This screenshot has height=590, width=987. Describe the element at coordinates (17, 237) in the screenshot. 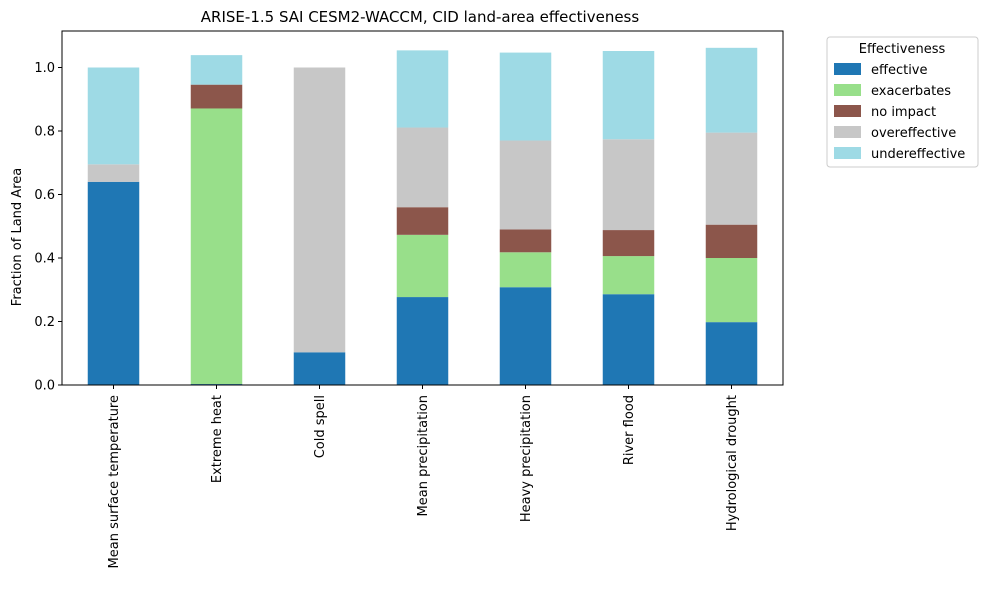

I see `y-axis-label: Fraction of Land Area` at that location.